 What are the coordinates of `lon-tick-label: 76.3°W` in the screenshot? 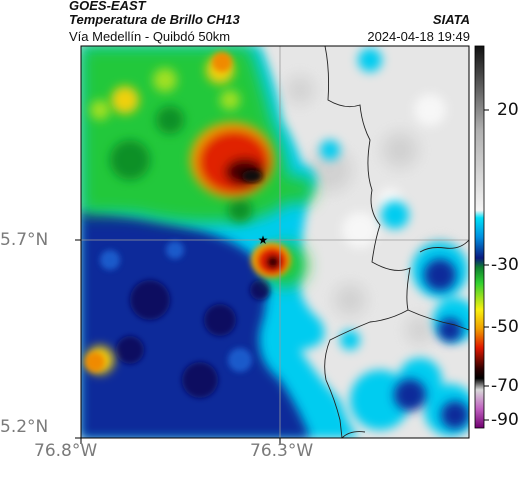 It's located at (282, 451).